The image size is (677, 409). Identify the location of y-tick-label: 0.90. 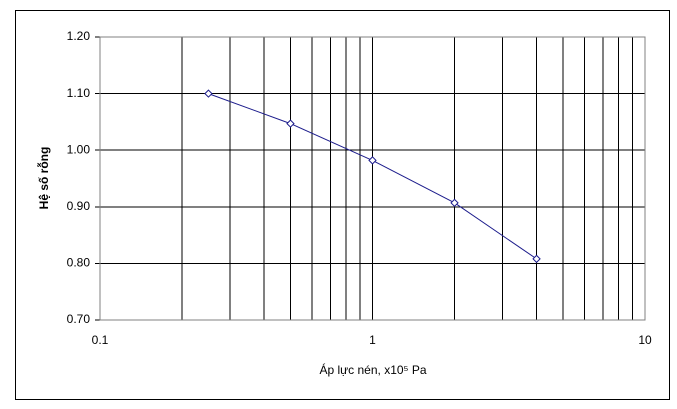
(79, 206).